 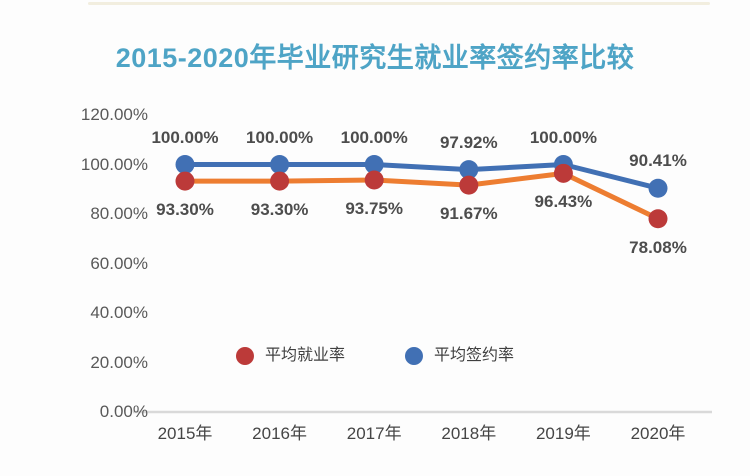 I want to click on chart-title: 2015-2020年毕业研究生就业率签约率比较, so click(x=375, y=58).